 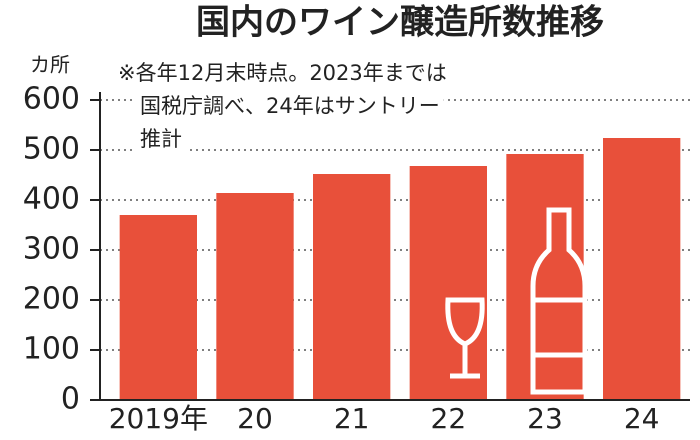 I want to click on wine-glass-icon, so click(x=465, y=338).